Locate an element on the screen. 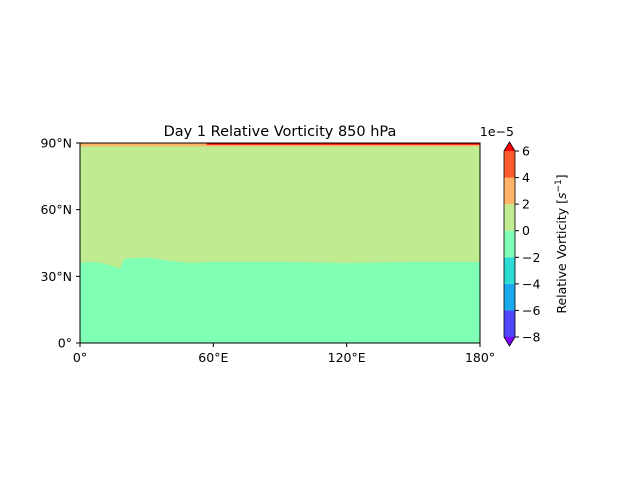  colorbar-over-arrow is located at coordinates (509, 146).